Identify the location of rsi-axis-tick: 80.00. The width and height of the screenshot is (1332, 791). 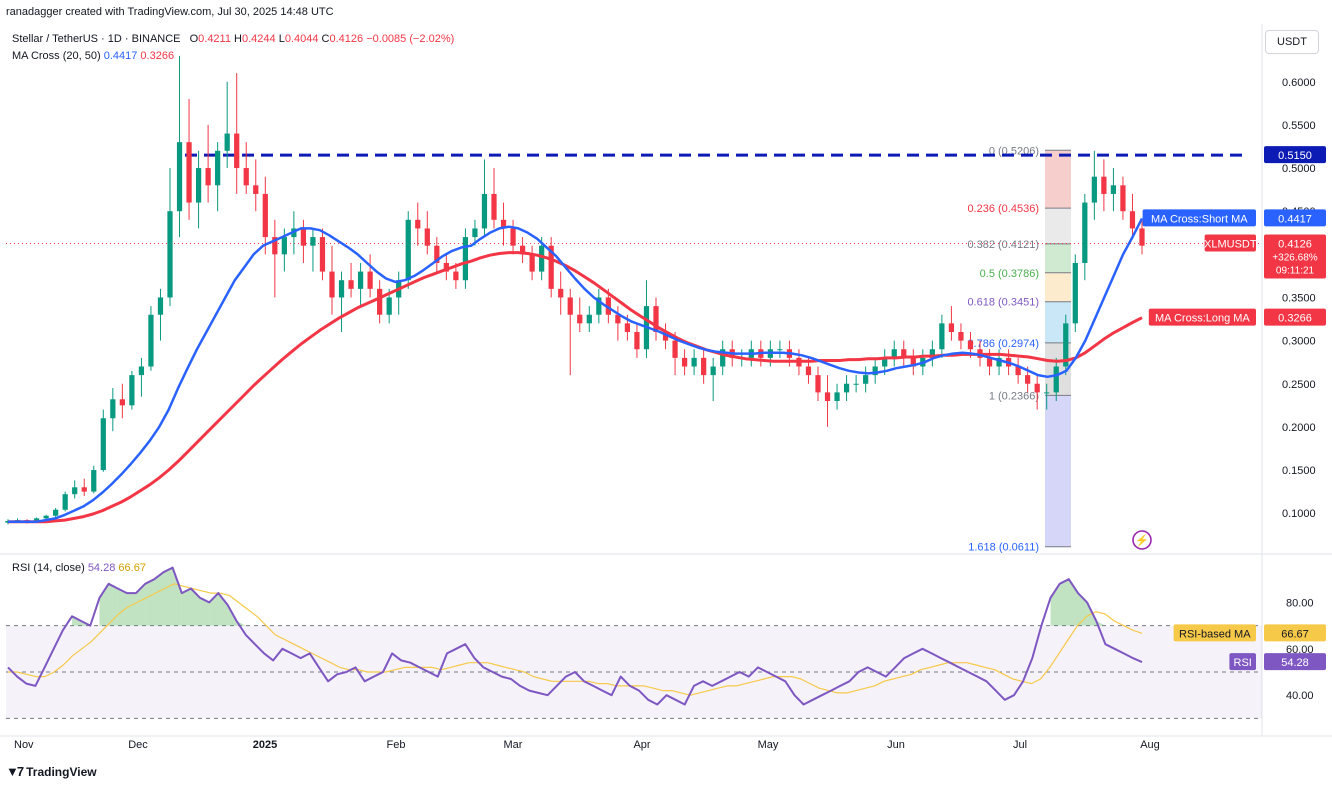
(1300, 603).